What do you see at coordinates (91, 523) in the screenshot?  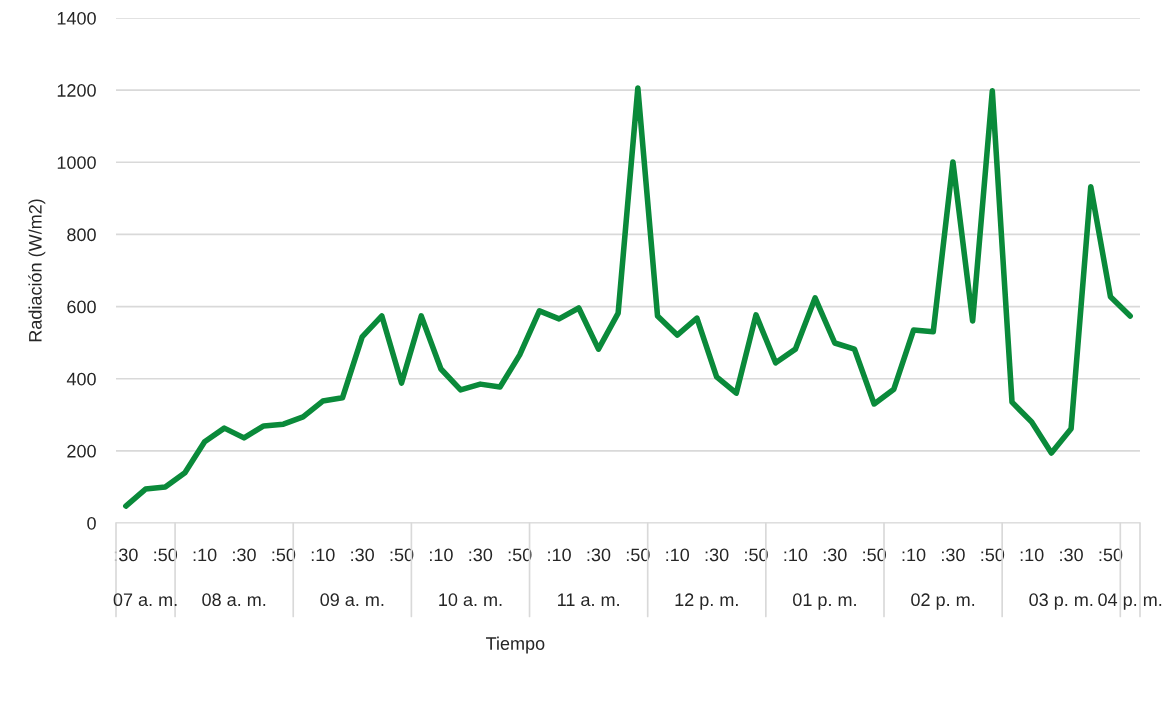 I see `y-tick-label: 0` at bounding box center [91, 523].